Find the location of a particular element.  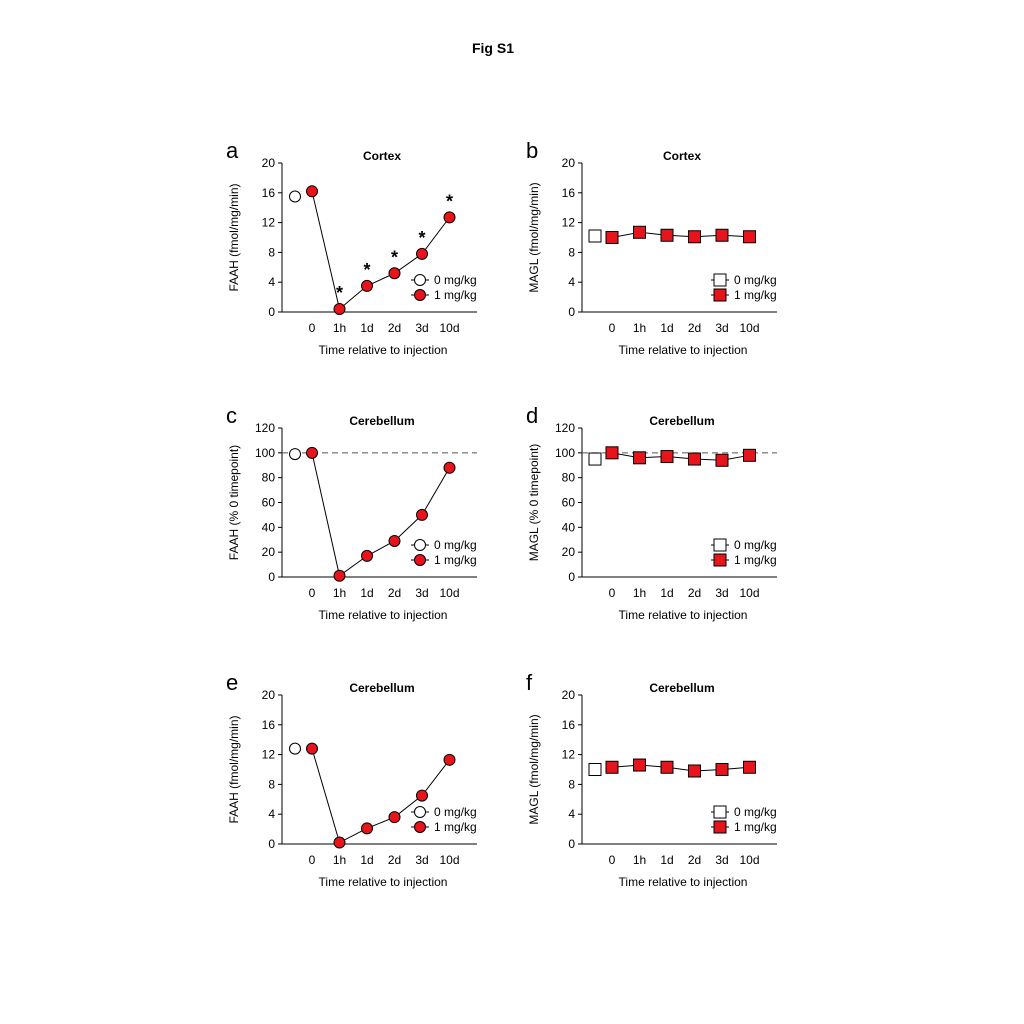

panel-letter: b is located at coordinates (532, 150).